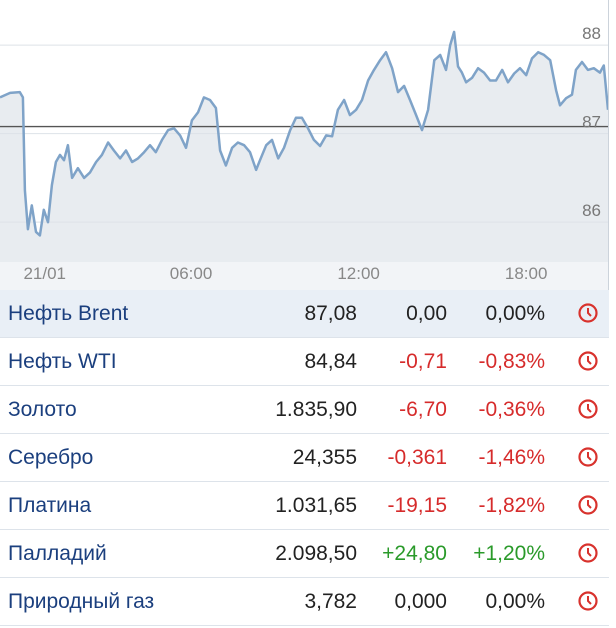  What do you see at coordinates (426, 313) in the screenshot?
I see `change: 0,00` at bounding box center [426, 313].